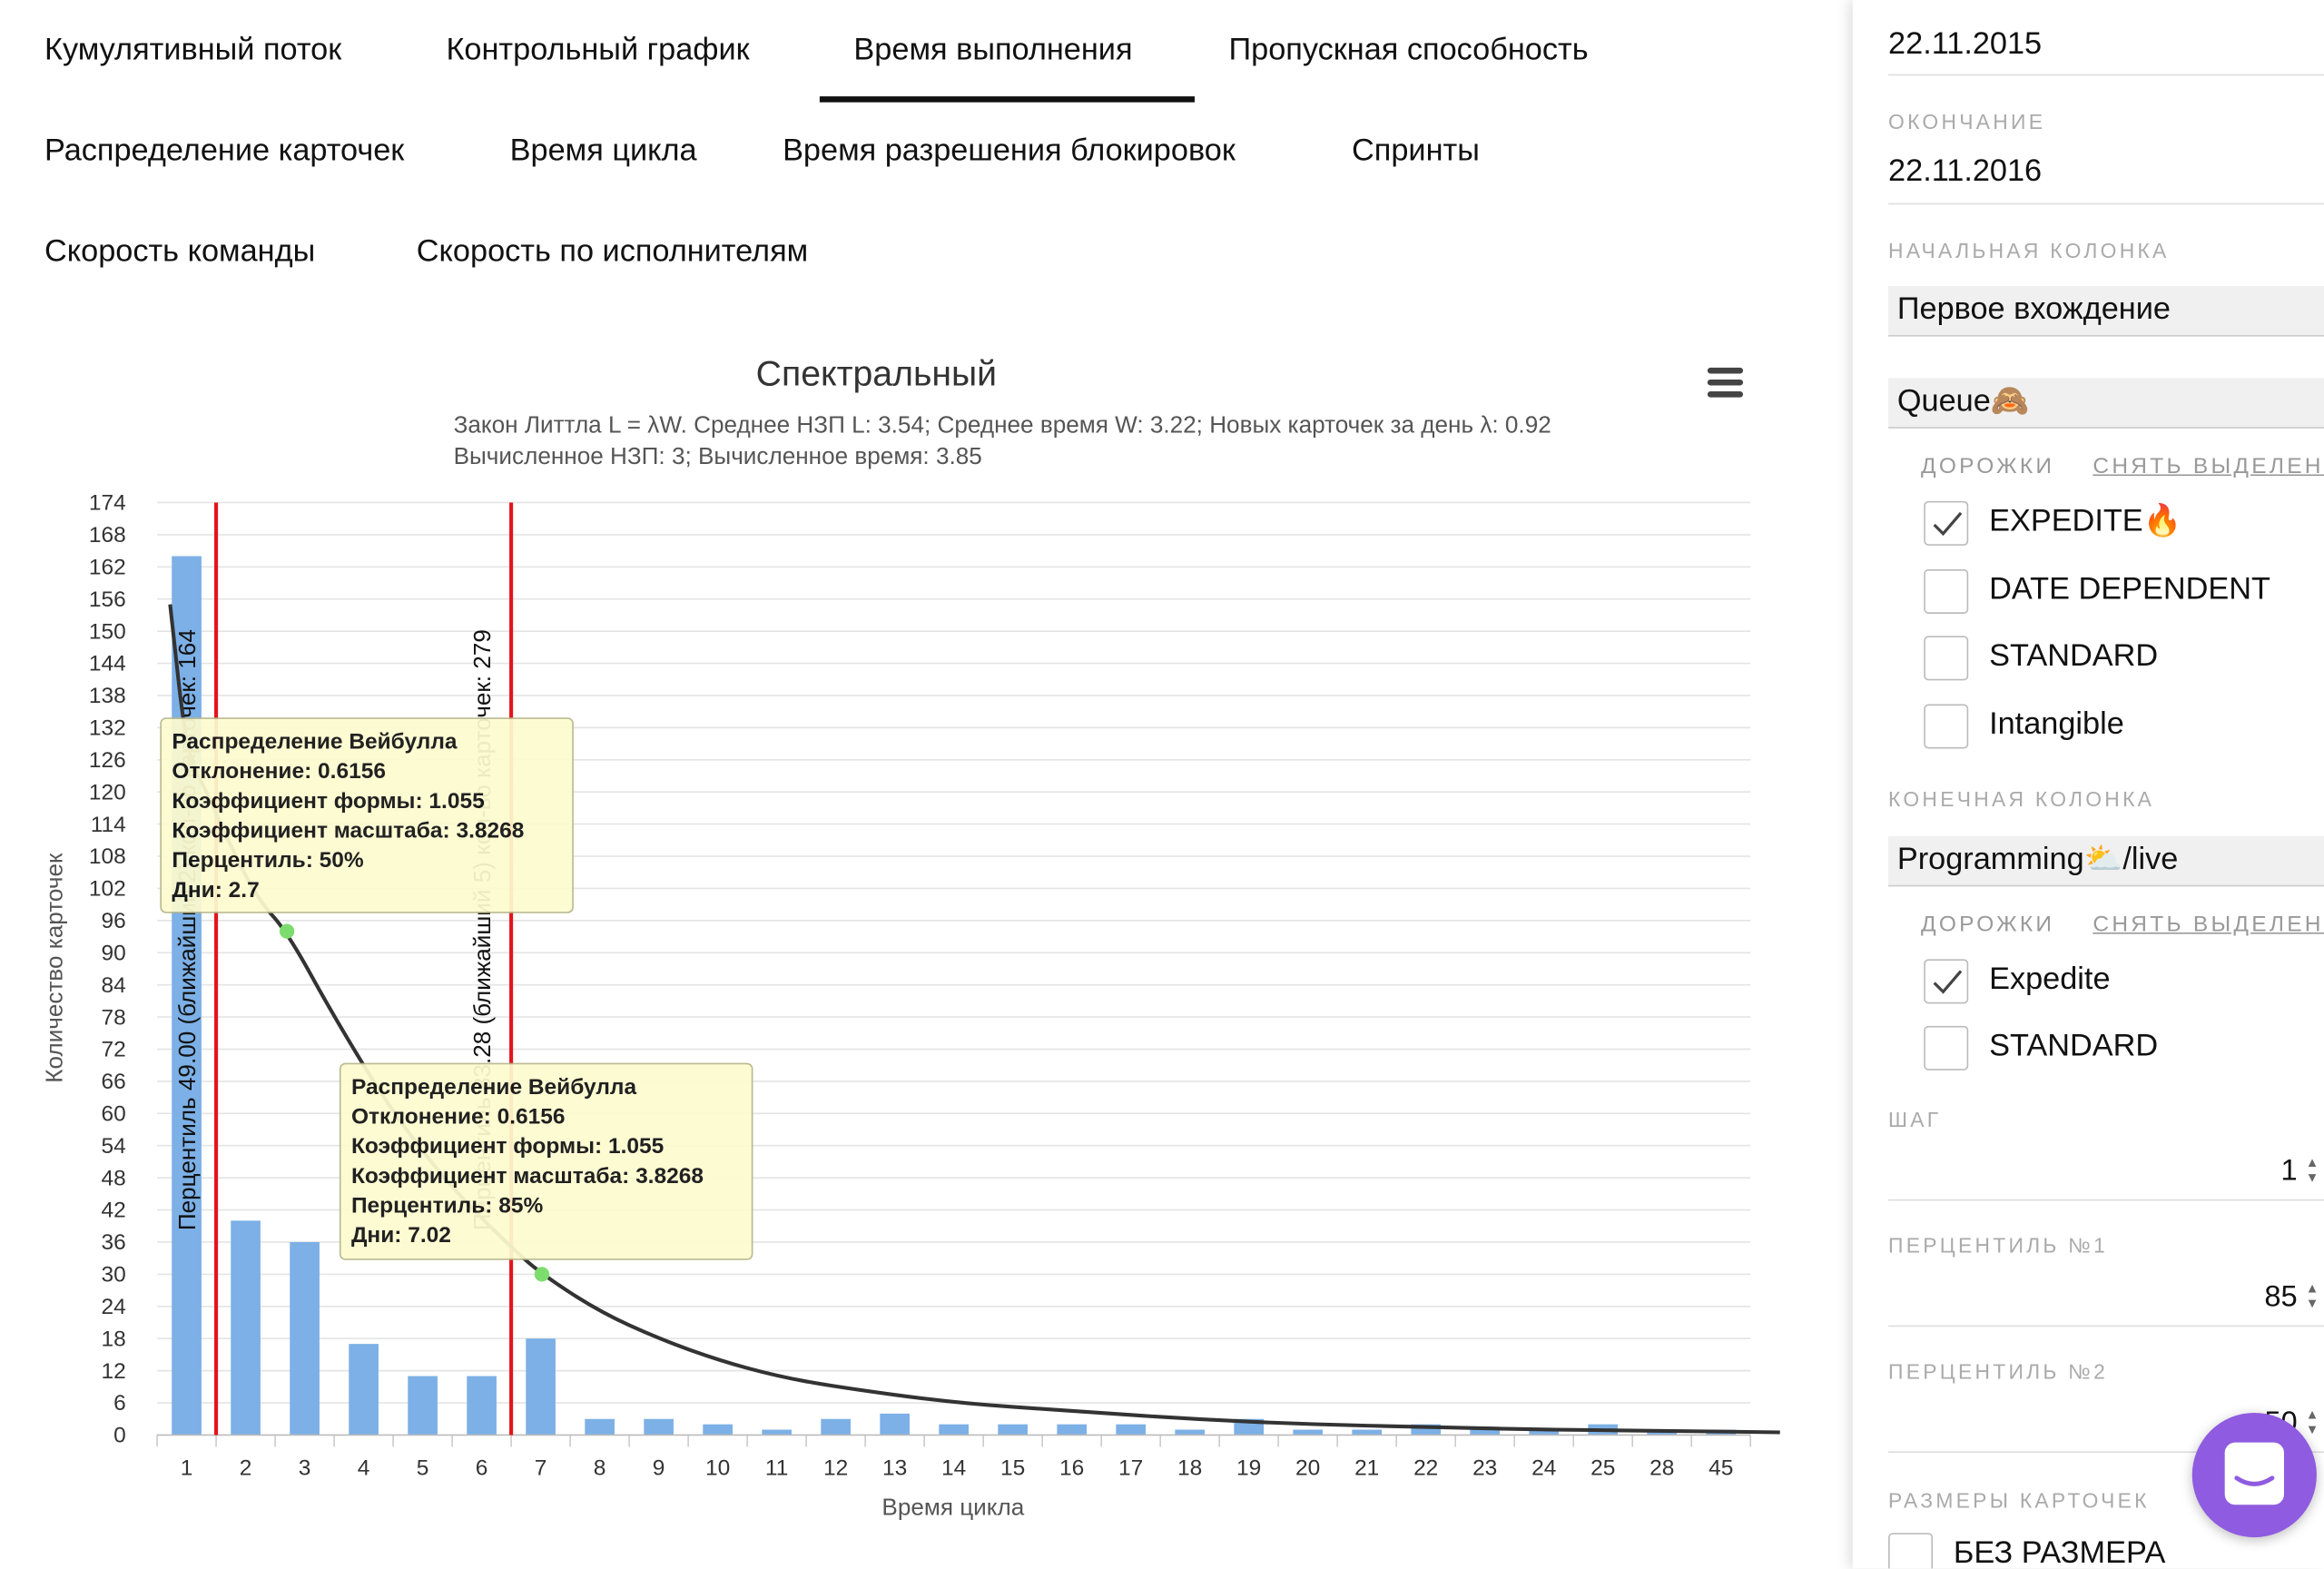 The width and height of the screenshot is (2324, 1569). Describe the element at coordinates (2059, 1552) in the screenshot. I see `size-label: БЕЗ РАЗМЕРА` at that location.